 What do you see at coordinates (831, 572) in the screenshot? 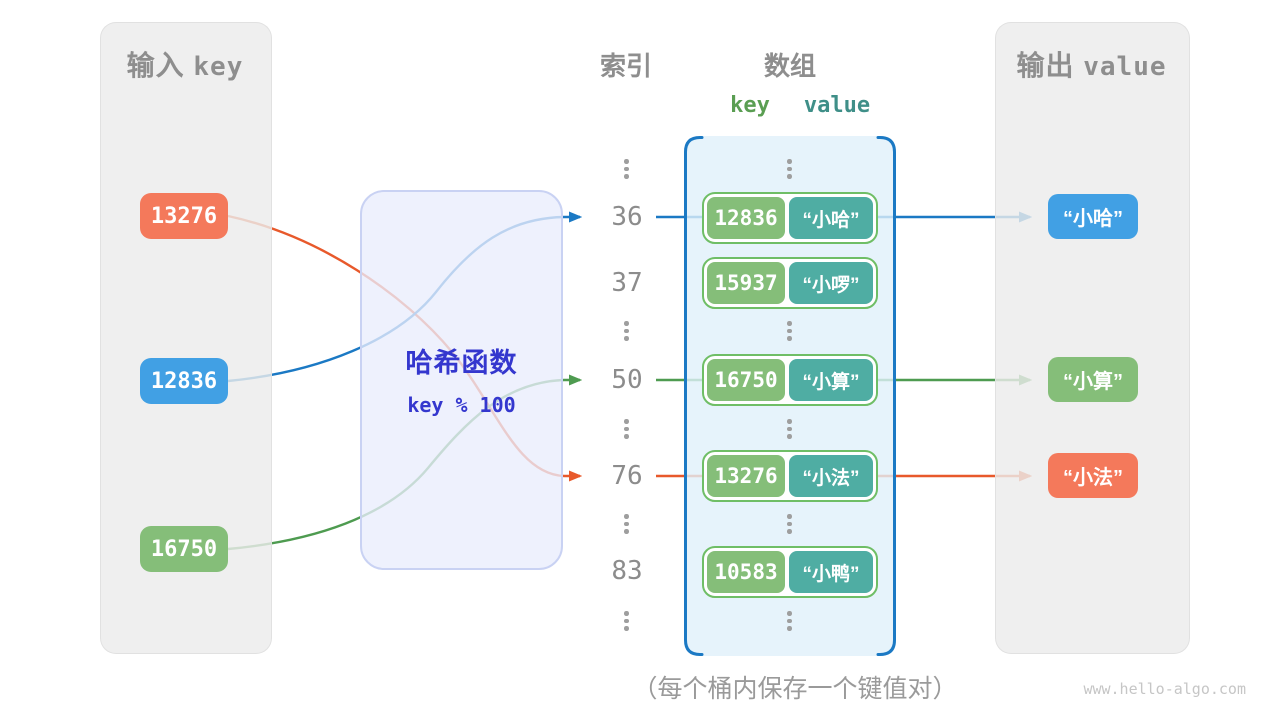
I see `bucket-83-value: “小鸭”` at bounding box center [831, 572].